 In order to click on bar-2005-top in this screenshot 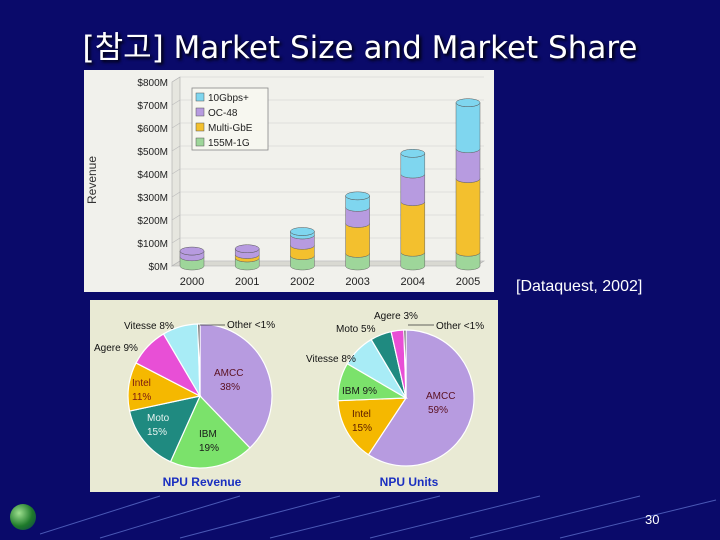, I will do `click(468, 102)`.